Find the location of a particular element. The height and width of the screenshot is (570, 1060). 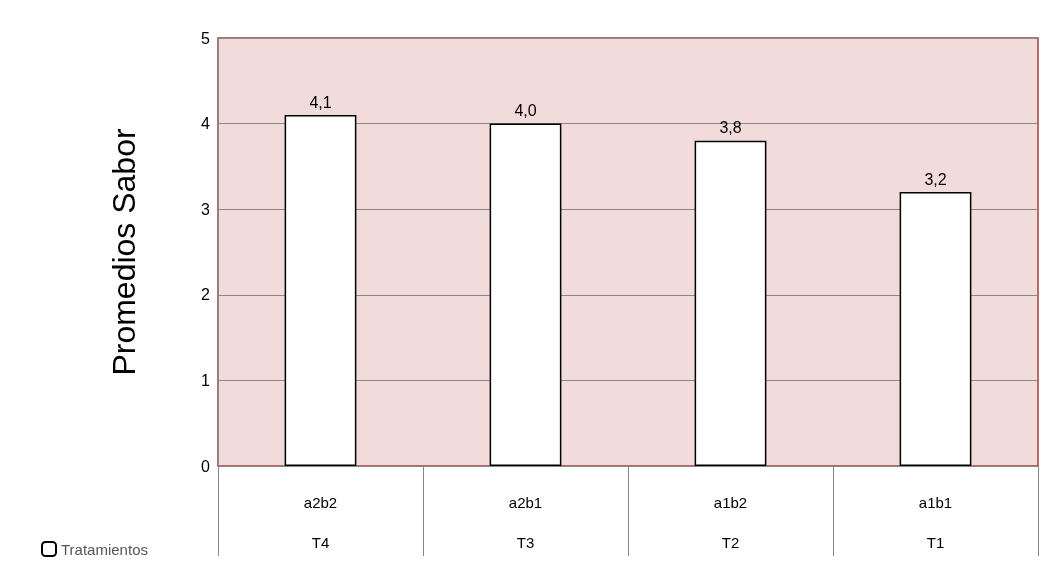

data-label: 3,8 is located at coordinates (730, 128).